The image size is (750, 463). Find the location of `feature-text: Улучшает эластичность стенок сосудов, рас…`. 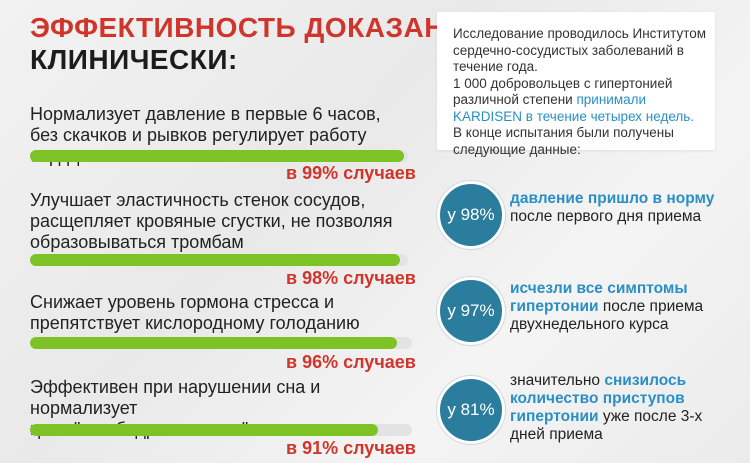

feature-text: Улучшает эластичность стенок сосудов, рас… is located at coordinates (211, 221).